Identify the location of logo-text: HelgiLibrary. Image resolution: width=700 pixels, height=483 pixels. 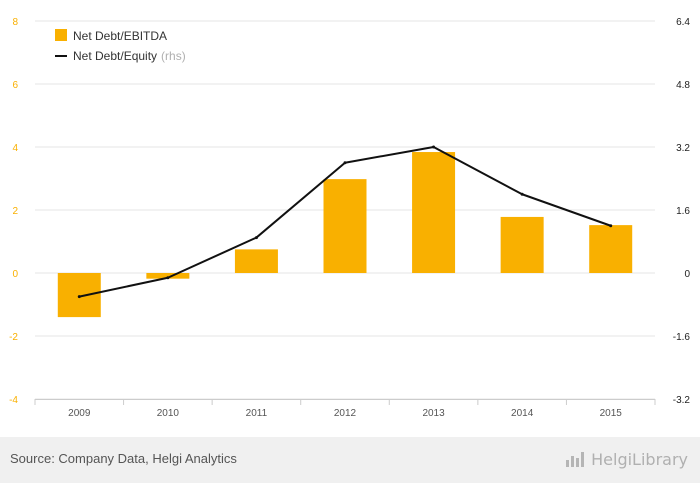
(639, 459).